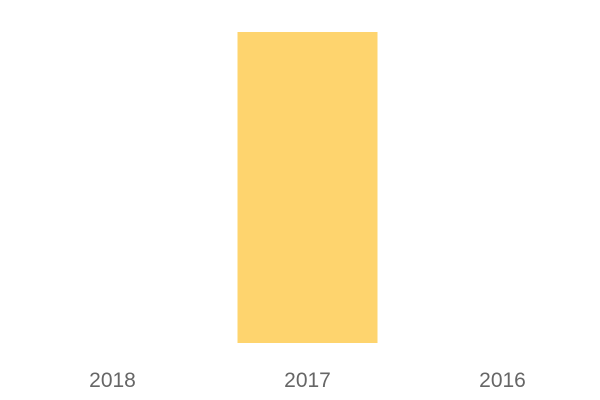 This screenshot has width=600, height=400. Describe the element at coordinates (502, 380) in the screenshot. I see `x-tick-label: 2016` at that location.